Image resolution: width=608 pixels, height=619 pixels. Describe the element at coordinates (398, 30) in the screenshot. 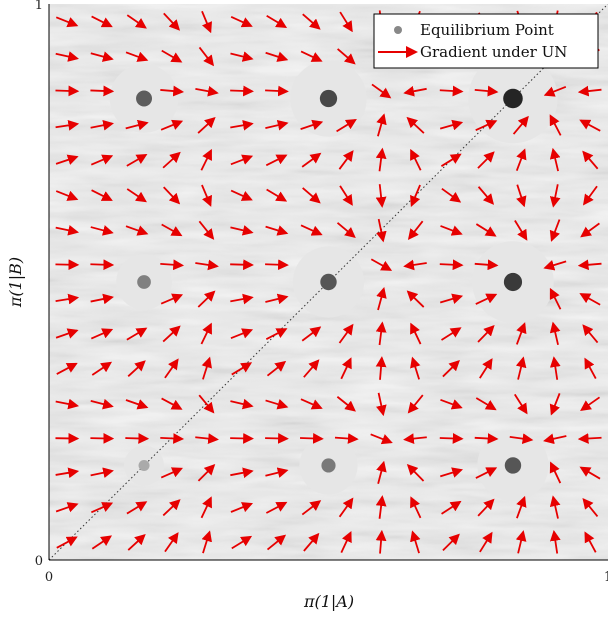

I see `legend-equilibrium-marker` at that location.